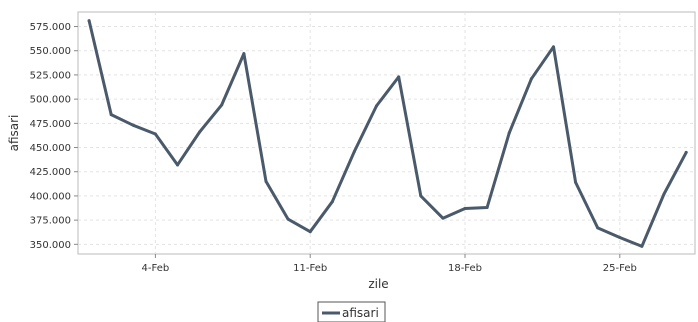 The height and width of the screenshot is (322, 698). What do you see at coordinates (50, 75) in the screenshot?
I see `y-tick-label: 525.000` at bounding box center [50, 75].